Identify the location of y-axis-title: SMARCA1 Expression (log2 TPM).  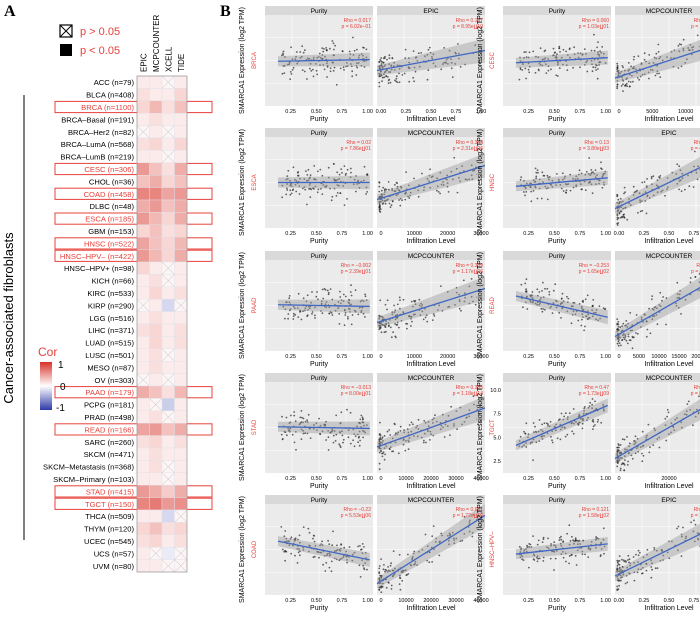
(242, 305).